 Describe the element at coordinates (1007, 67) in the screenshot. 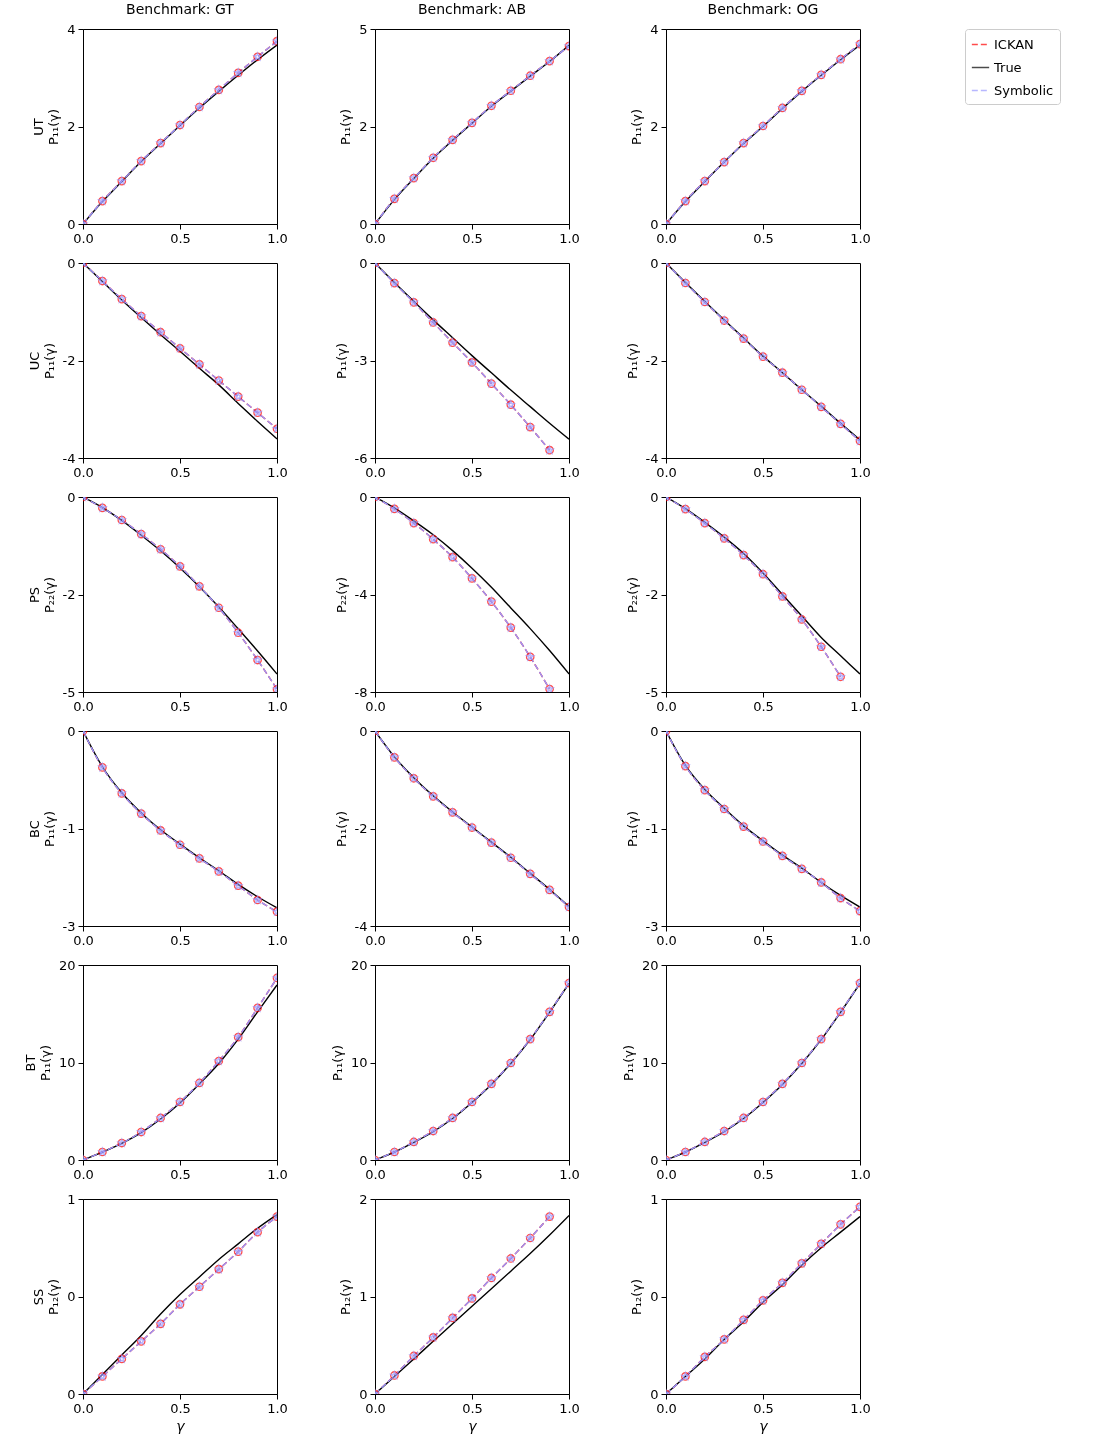

I see `legend-label: True` at that location.